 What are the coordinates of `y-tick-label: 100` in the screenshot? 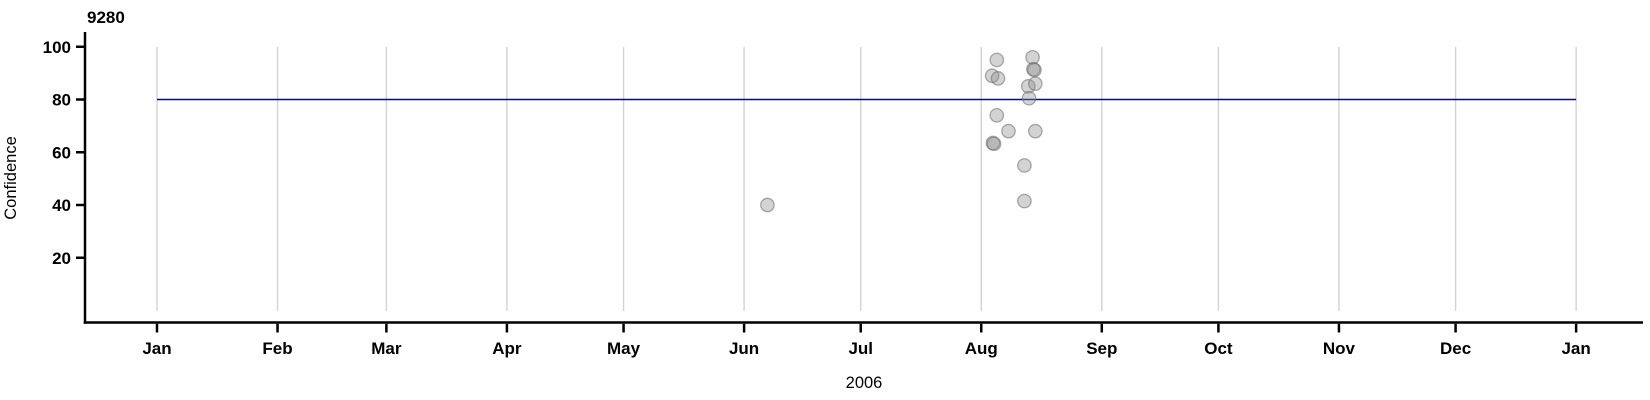 It's located at (57, 47).